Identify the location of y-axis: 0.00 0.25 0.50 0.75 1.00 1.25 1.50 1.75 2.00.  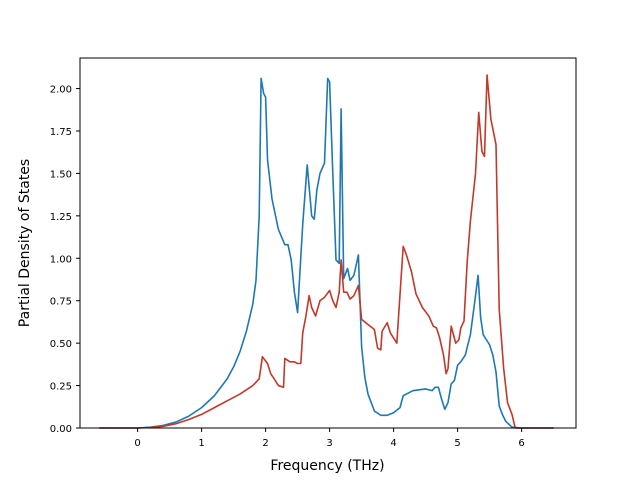
(65, 260).